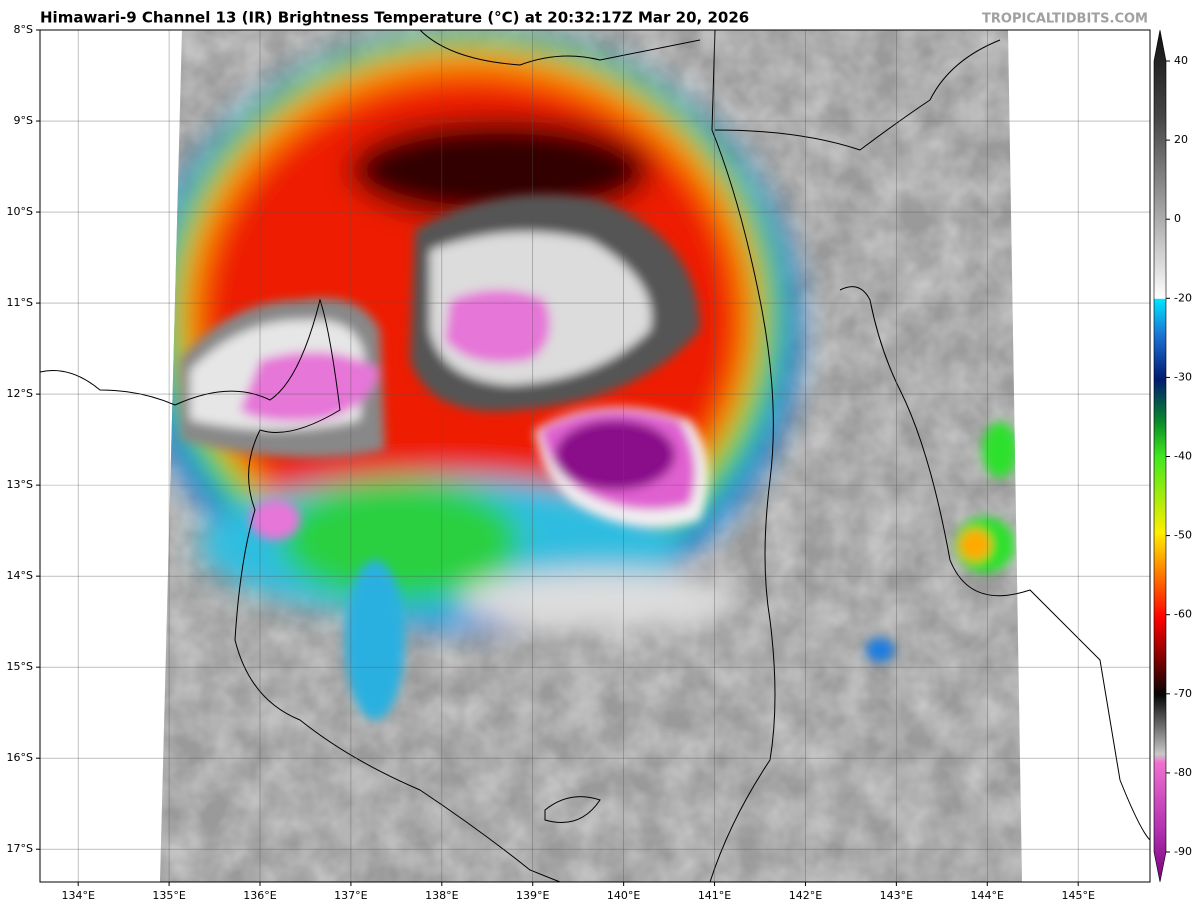 This screenshot has width=1200, height=910. What do you see at coordinates (20, 393) in the screenshot?
I see `y-tick-label: 12°S` at bounding box center [20, 393].